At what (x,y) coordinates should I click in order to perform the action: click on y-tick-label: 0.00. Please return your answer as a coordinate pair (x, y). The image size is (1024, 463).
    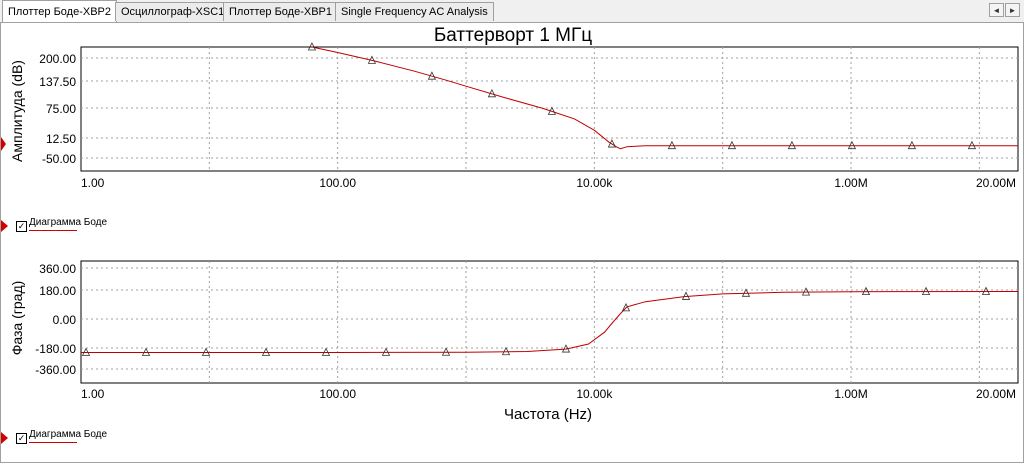
    Looking at the image, I should click on (65, 320).